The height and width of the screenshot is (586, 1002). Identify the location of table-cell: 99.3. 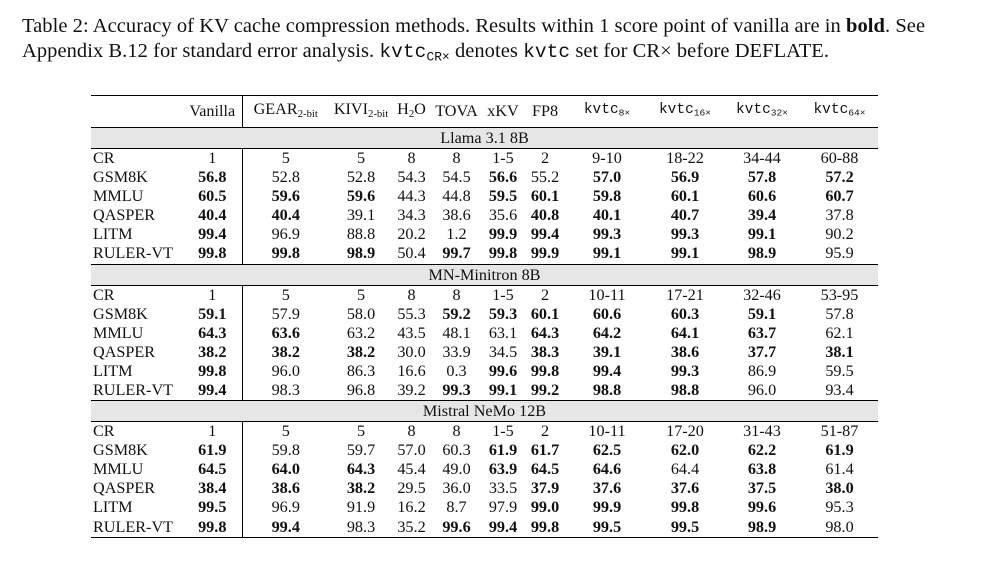
(685, 234).